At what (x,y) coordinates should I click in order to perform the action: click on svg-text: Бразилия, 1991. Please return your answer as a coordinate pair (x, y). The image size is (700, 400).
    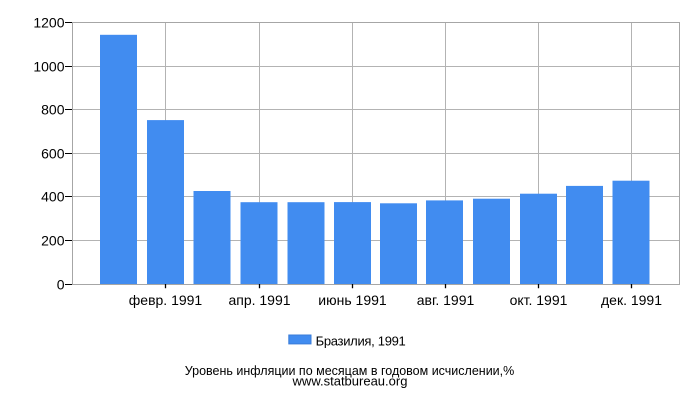
    Looking at the image, I should click on (361, 341).